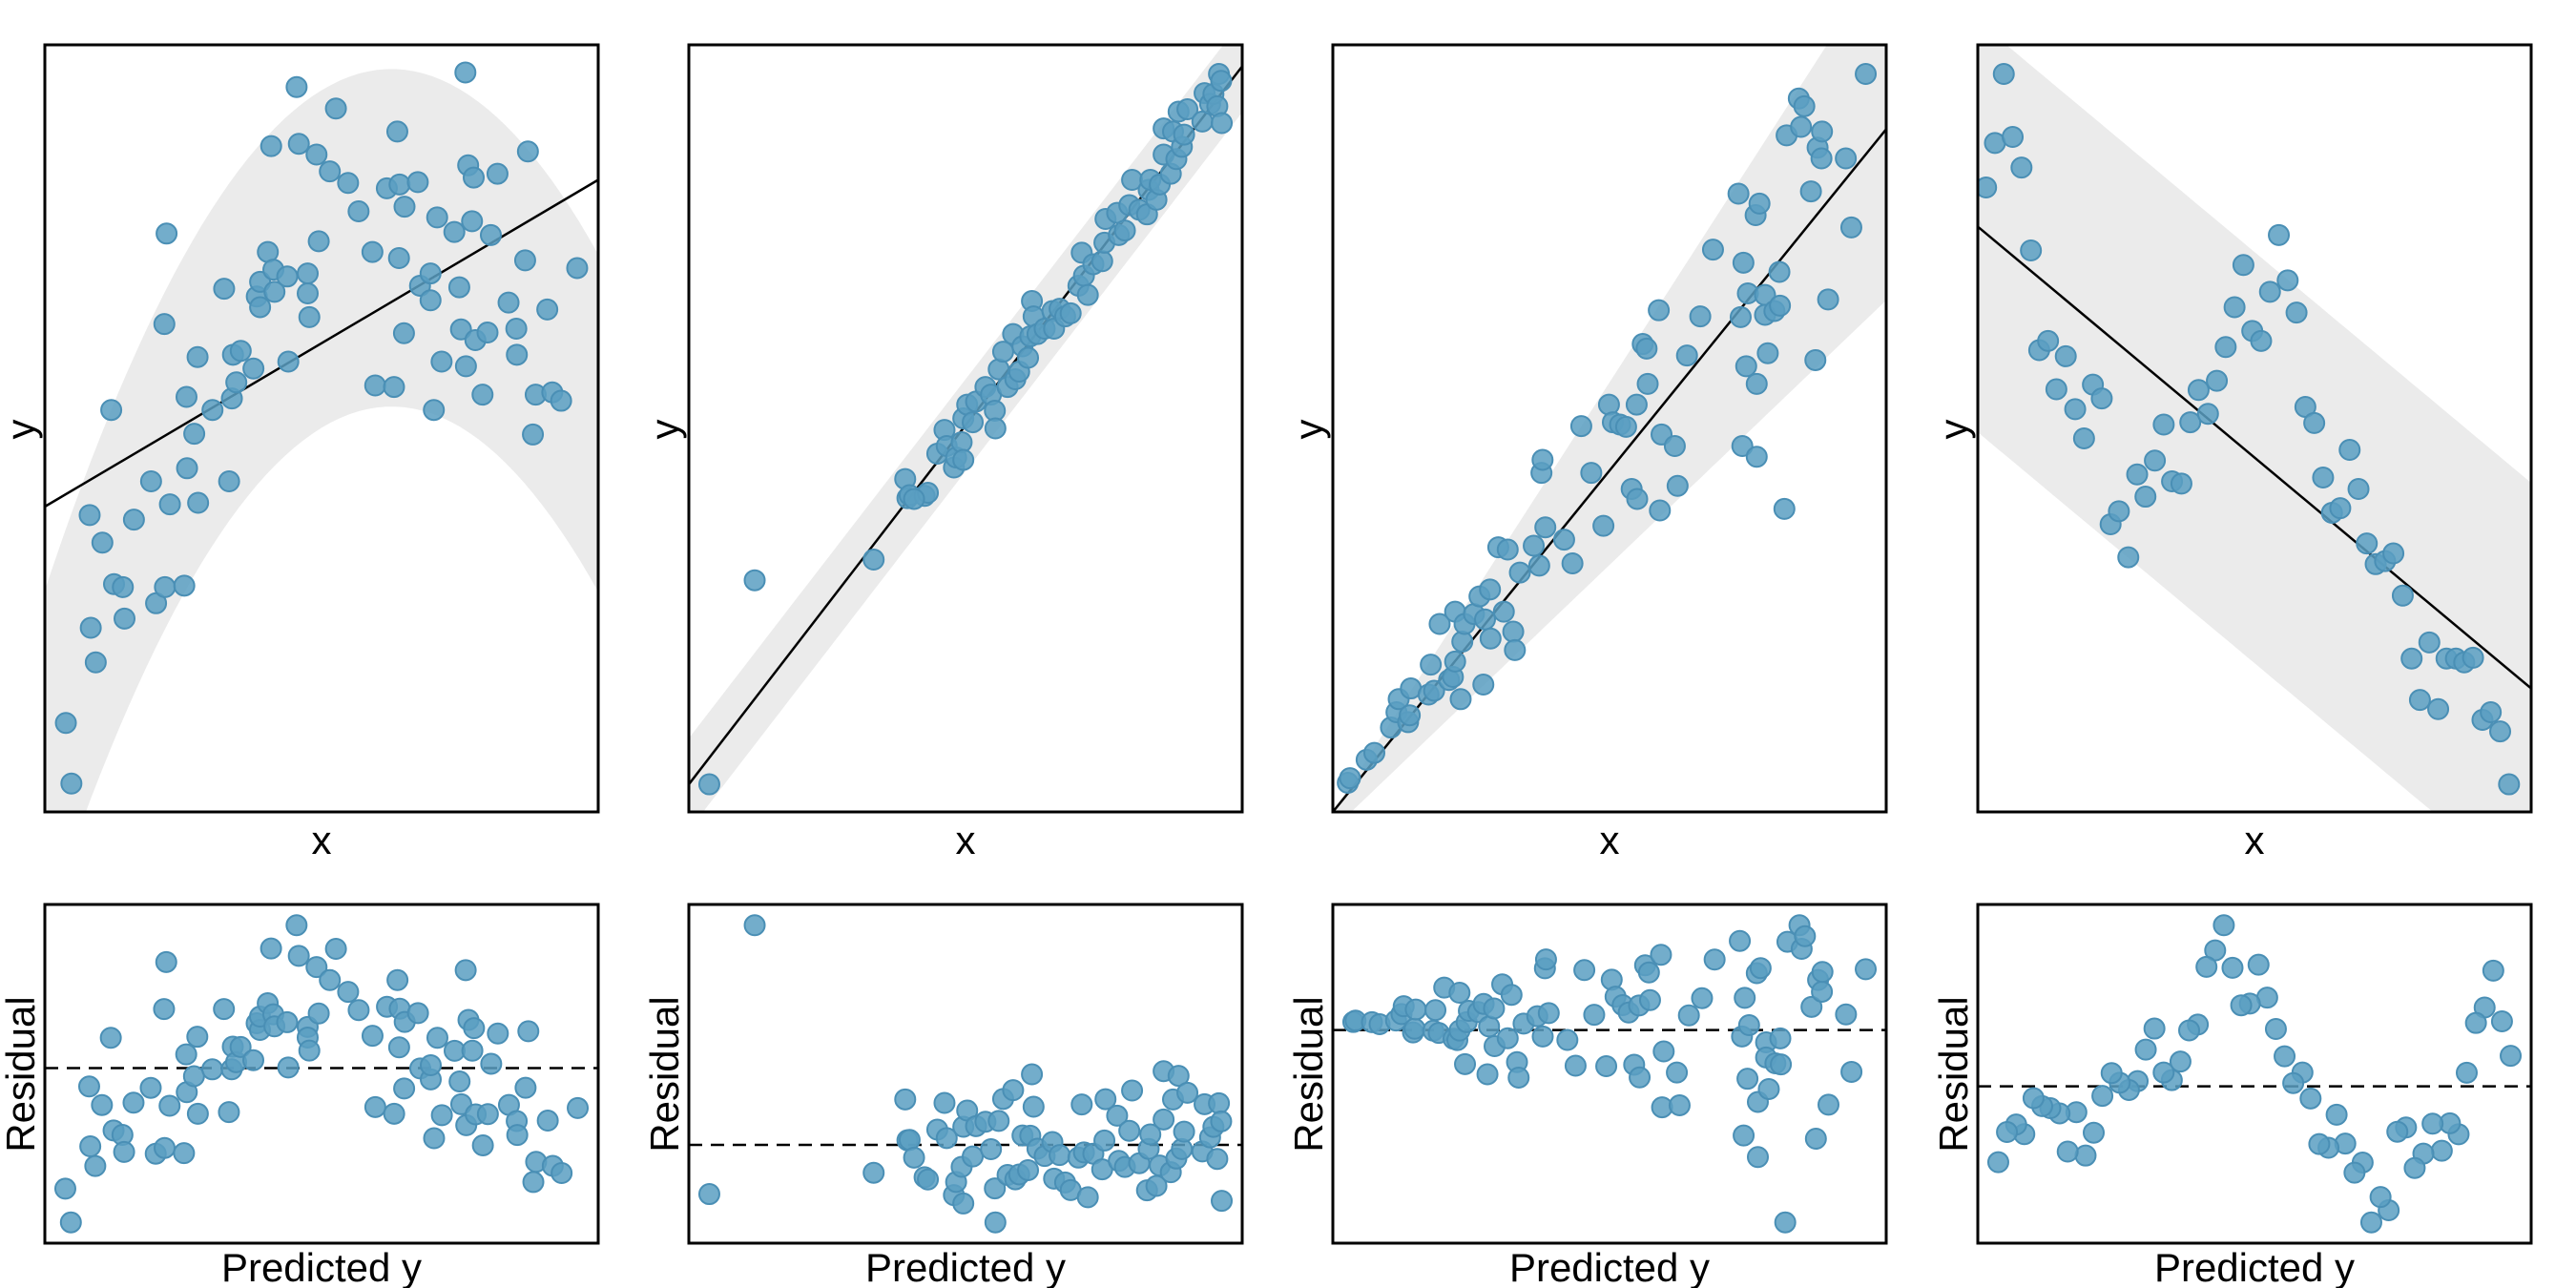  I want to click on prediction-band, so click(2254, 428).